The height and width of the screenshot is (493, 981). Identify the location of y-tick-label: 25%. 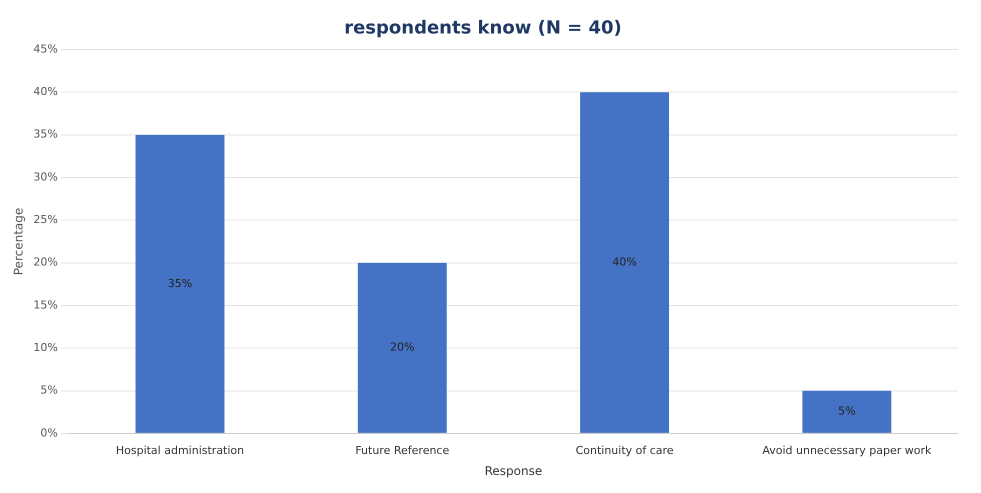
(45, 219).